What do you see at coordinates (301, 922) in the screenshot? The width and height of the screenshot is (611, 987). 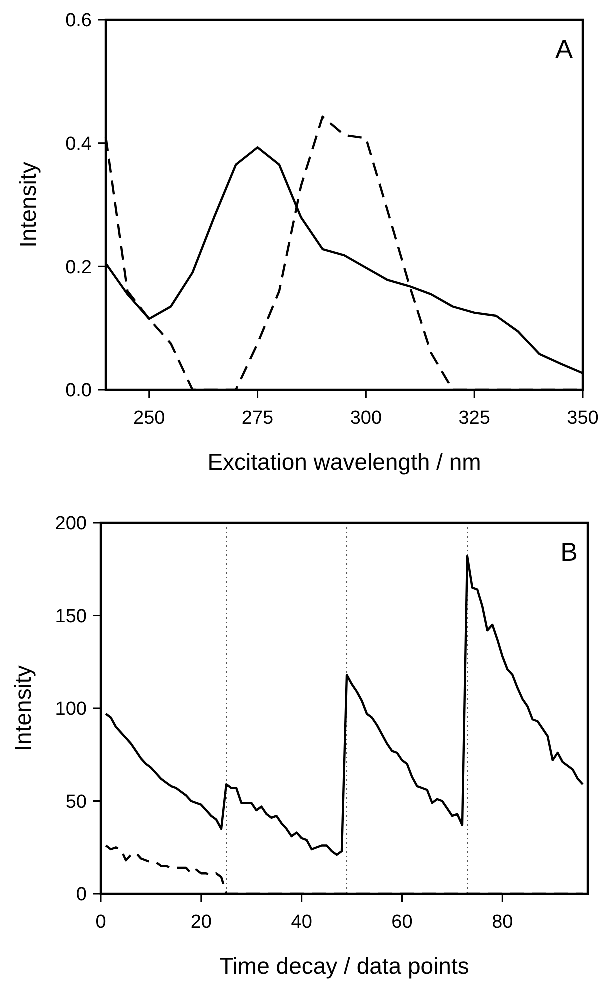 I see `x-tick-label: 40` at bounding box center [301, 922].